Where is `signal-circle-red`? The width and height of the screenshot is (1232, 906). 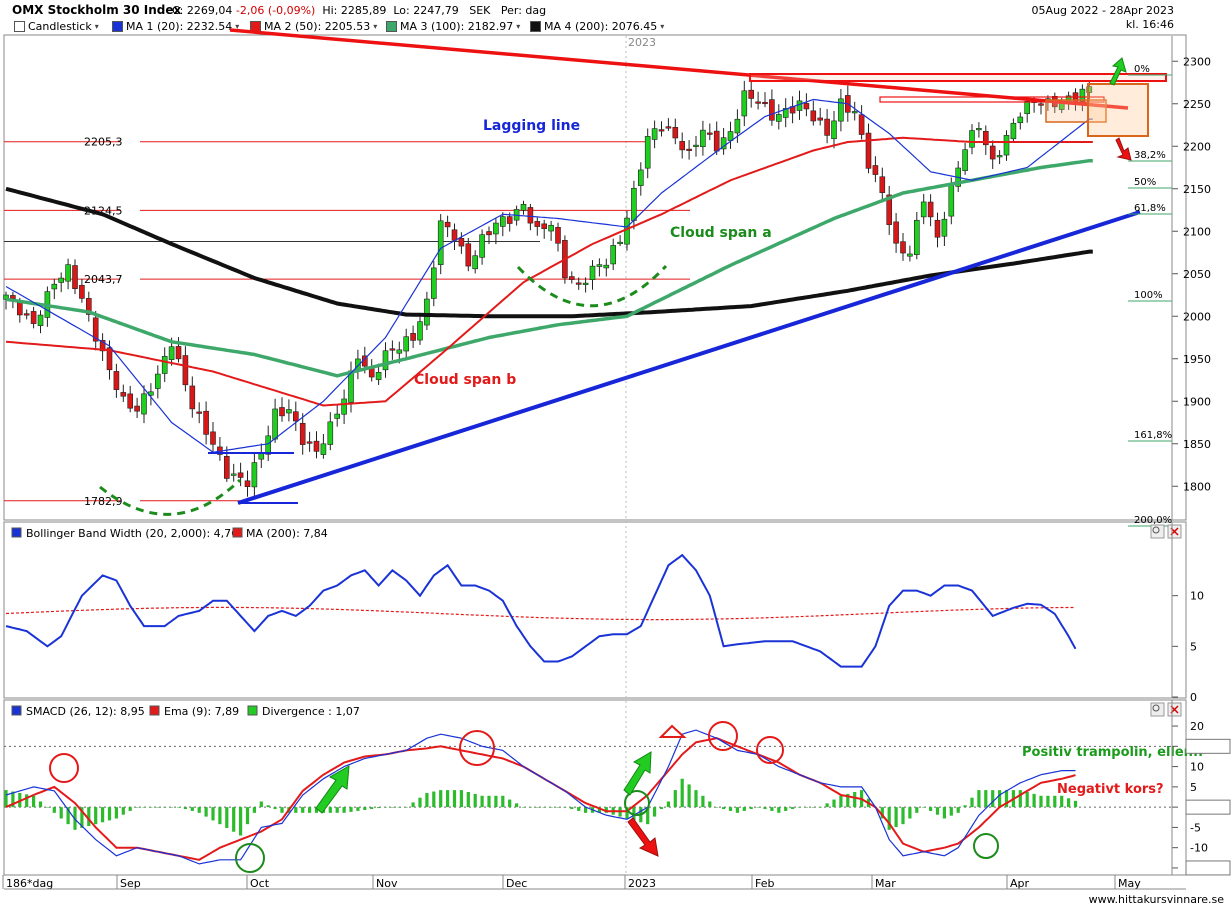
signal-circle-red is located at coordinates (64, 768).